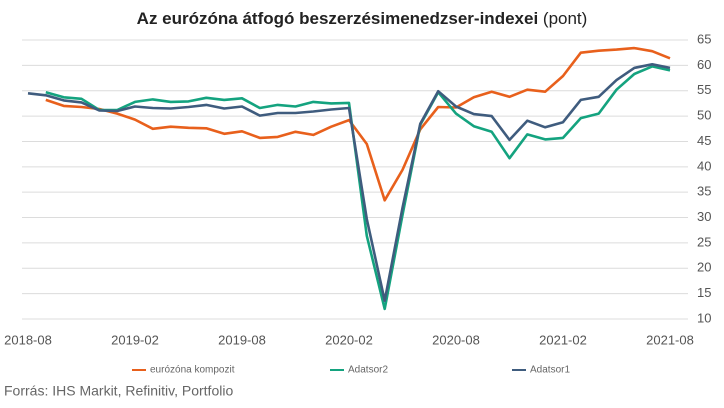 This screenshot has height=408, width=724. I want to click on y-tick-label: 45, so click(704, 140).